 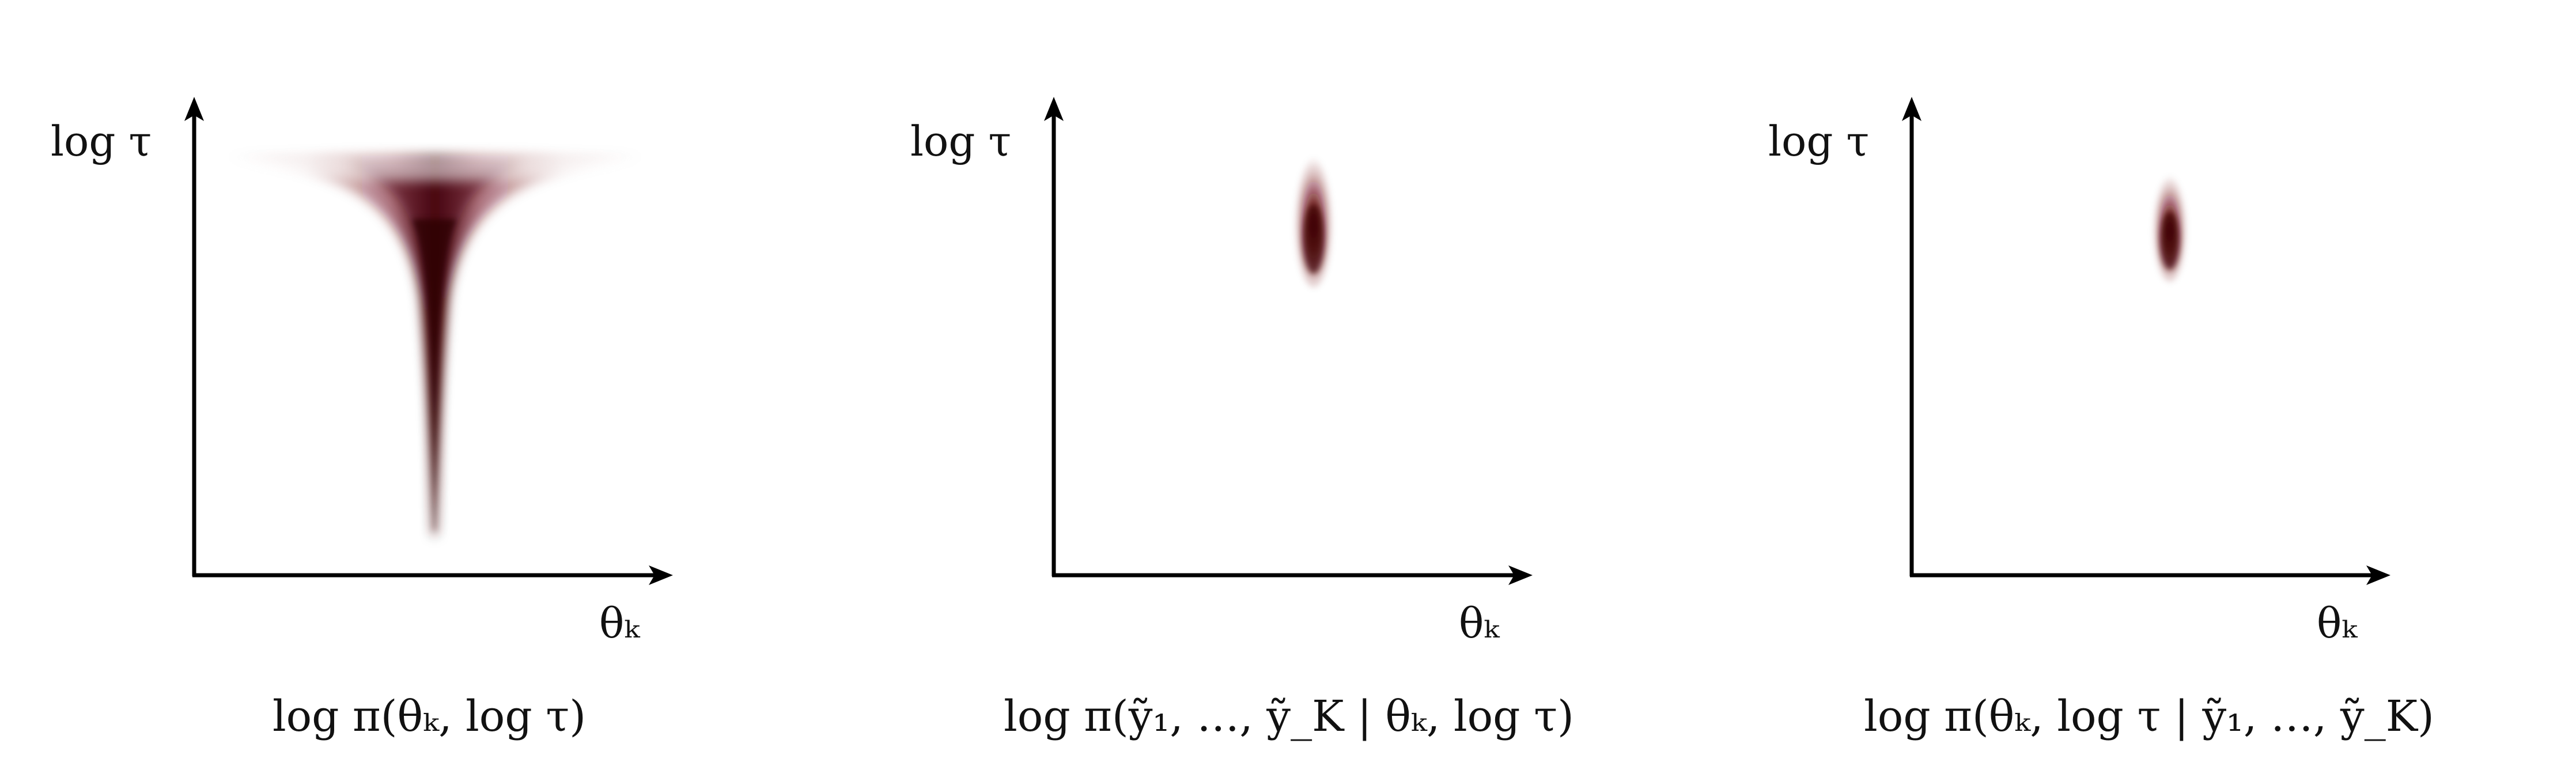 What do you see at coordinates (1313, 219) in the screenshot?
I see `likelihood-density` at bounding box center [1313, 219].